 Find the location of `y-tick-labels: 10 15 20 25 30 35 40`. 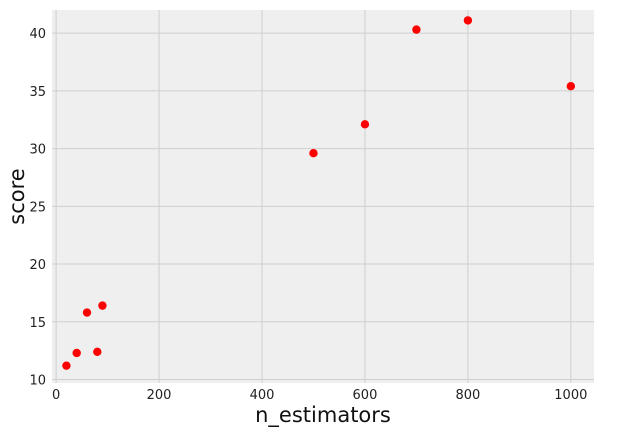

y-tick-labels: 10 15 20 25 30 35 40 is located at coordinates (37, 207).